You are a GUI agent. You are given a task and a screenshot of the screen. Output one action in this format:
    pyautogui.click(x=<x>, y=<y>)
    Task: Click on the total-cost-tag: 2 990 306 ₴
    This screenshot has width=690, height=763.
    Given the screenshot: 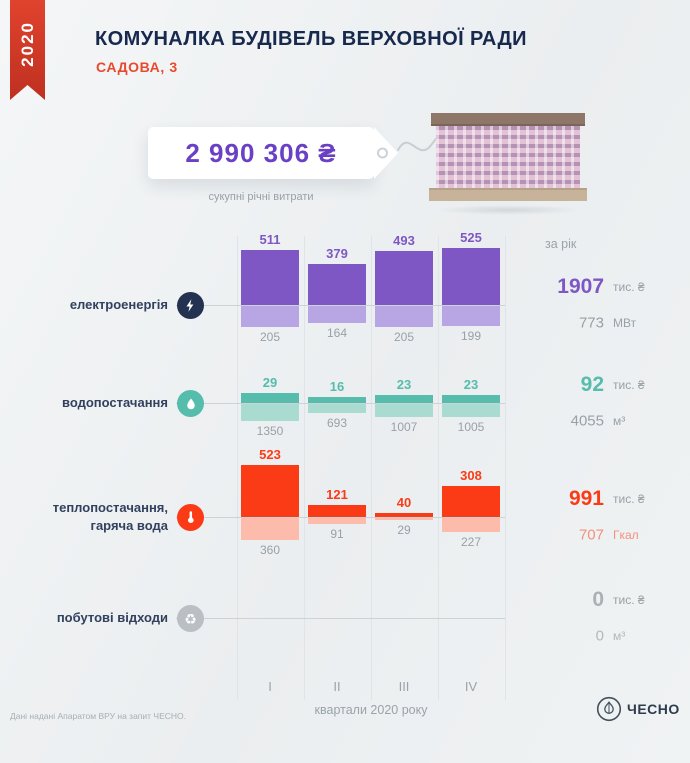 What is the action you would take?
    pyautogui.click(x=273, y=153)
    